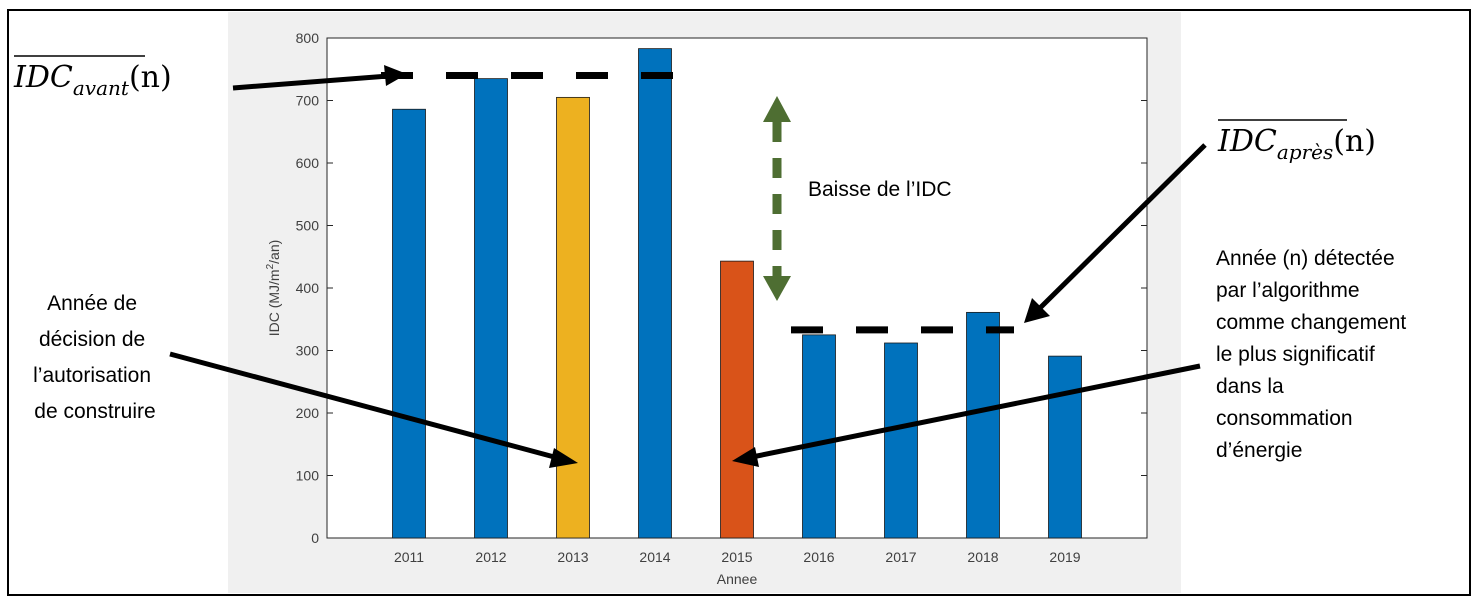 This screenshot has height=606, width=1478. I want to click on y-tick-label: 500, so click(308, 226).